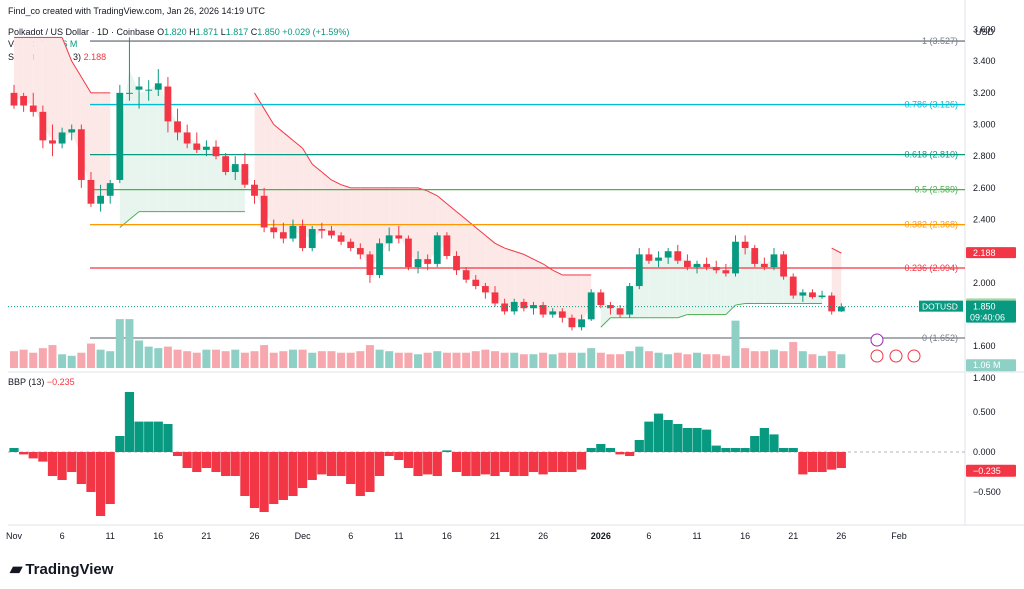 The height and width of the screenshot is (589, 1024). I want to click on bbp-current-tag, so click(991, 470).